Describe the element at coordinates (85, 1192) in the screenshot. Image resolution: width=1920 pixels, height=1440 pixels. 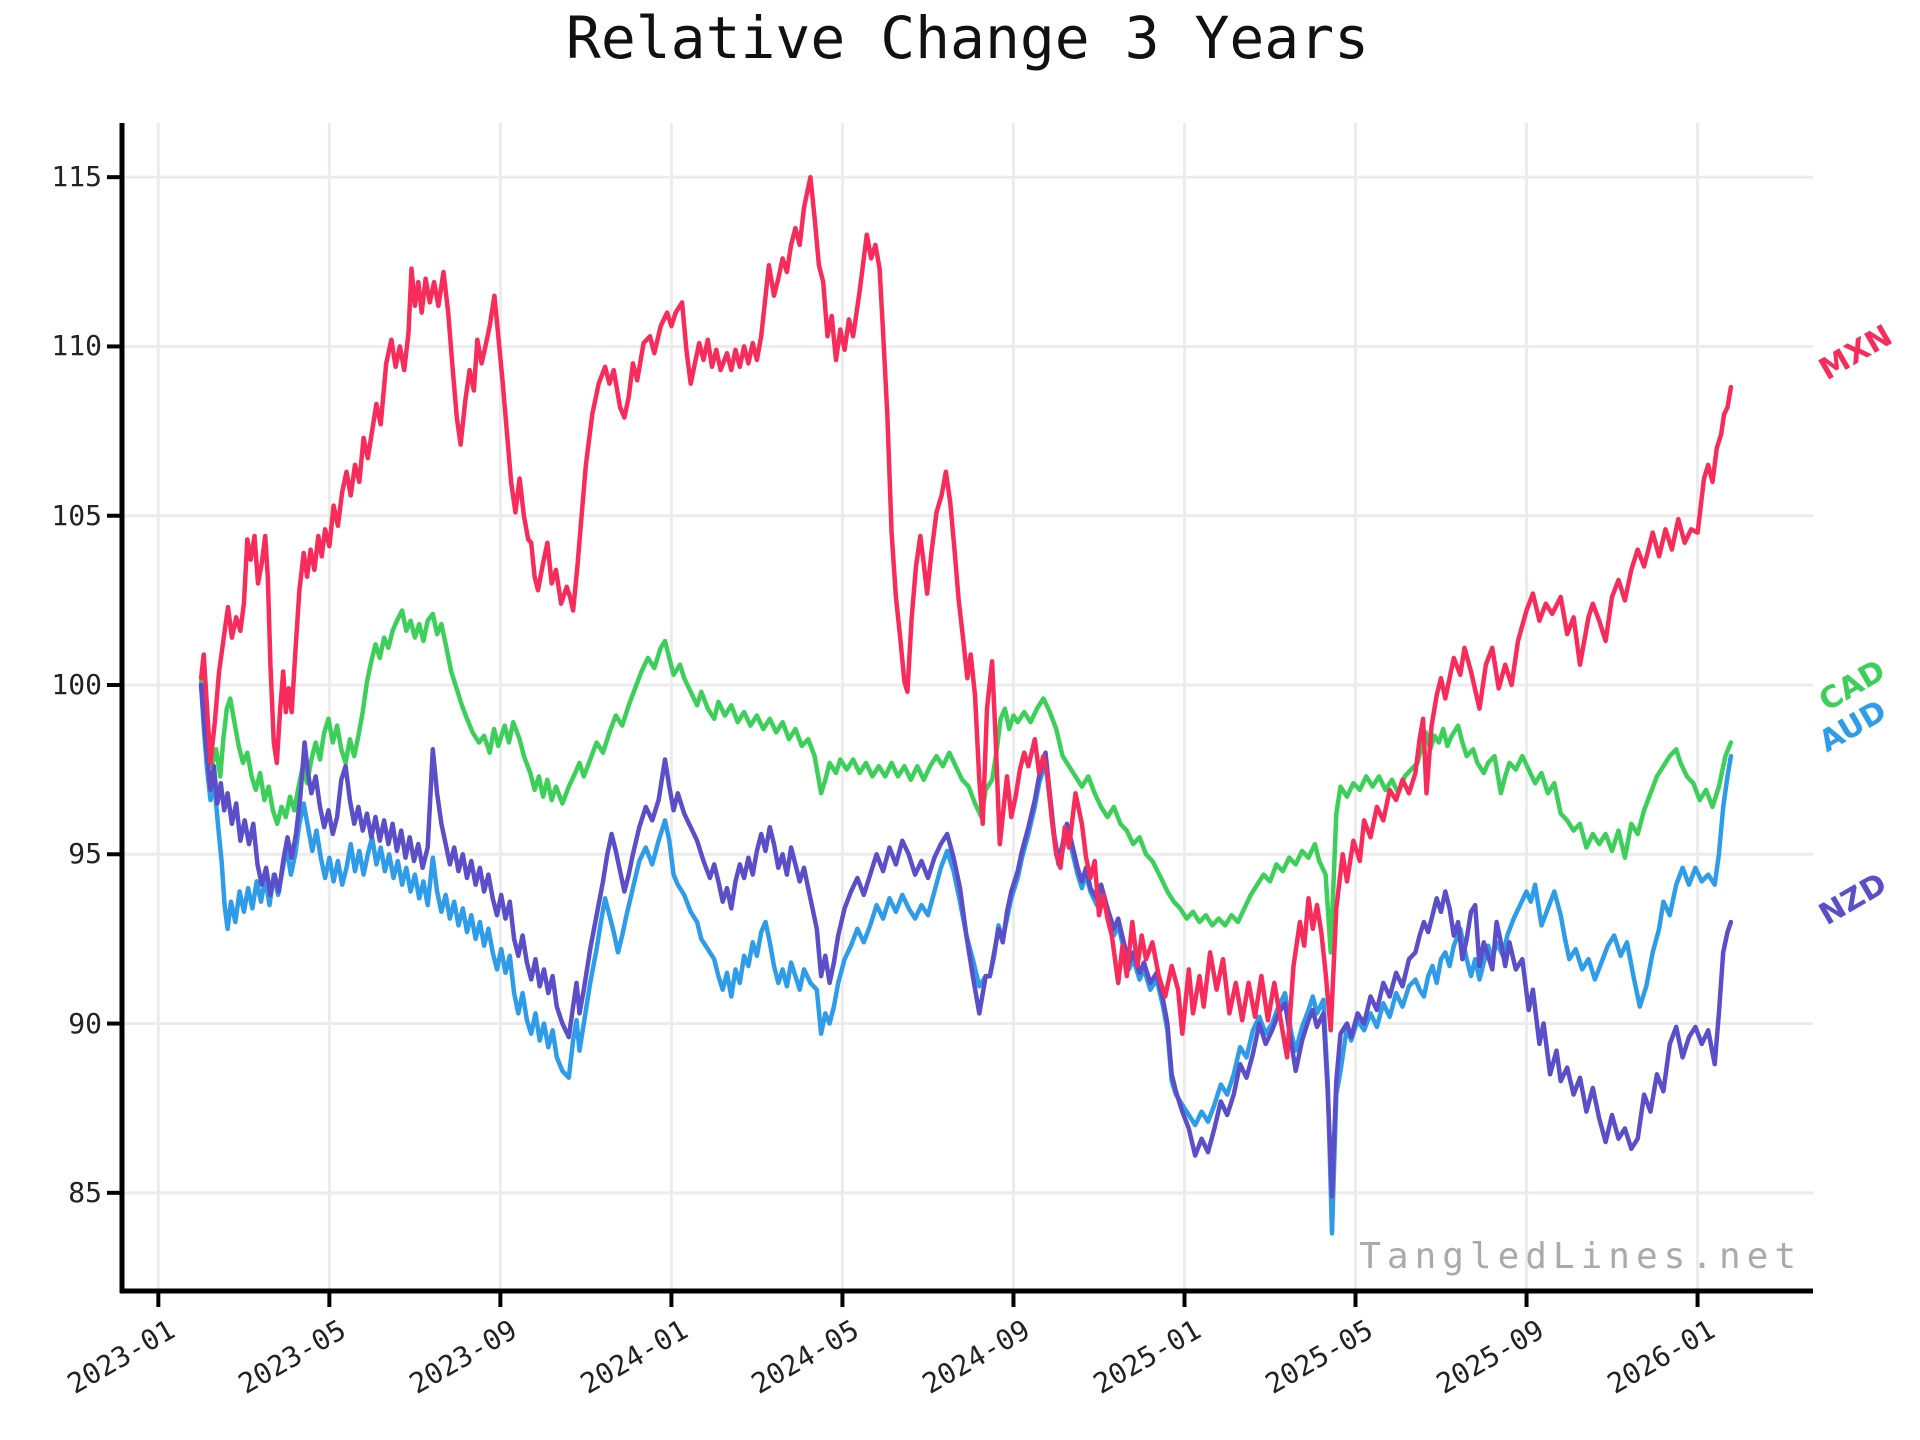
I see `y-tick-label: 85` at that location.